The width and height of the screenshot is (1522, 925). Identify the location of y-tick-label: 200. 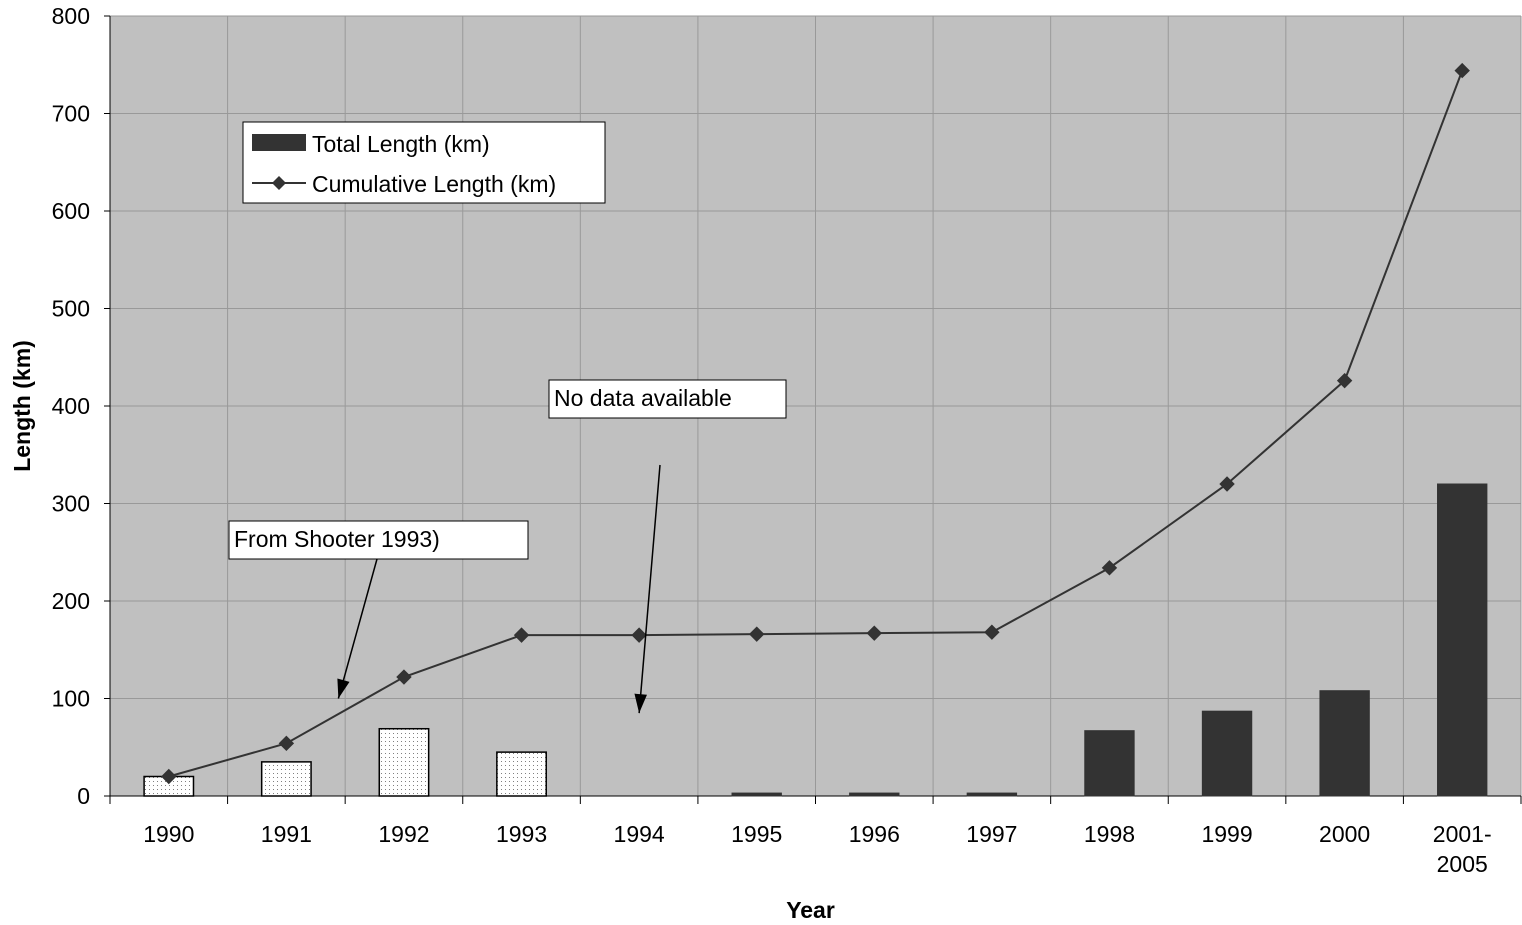
(71, 601).